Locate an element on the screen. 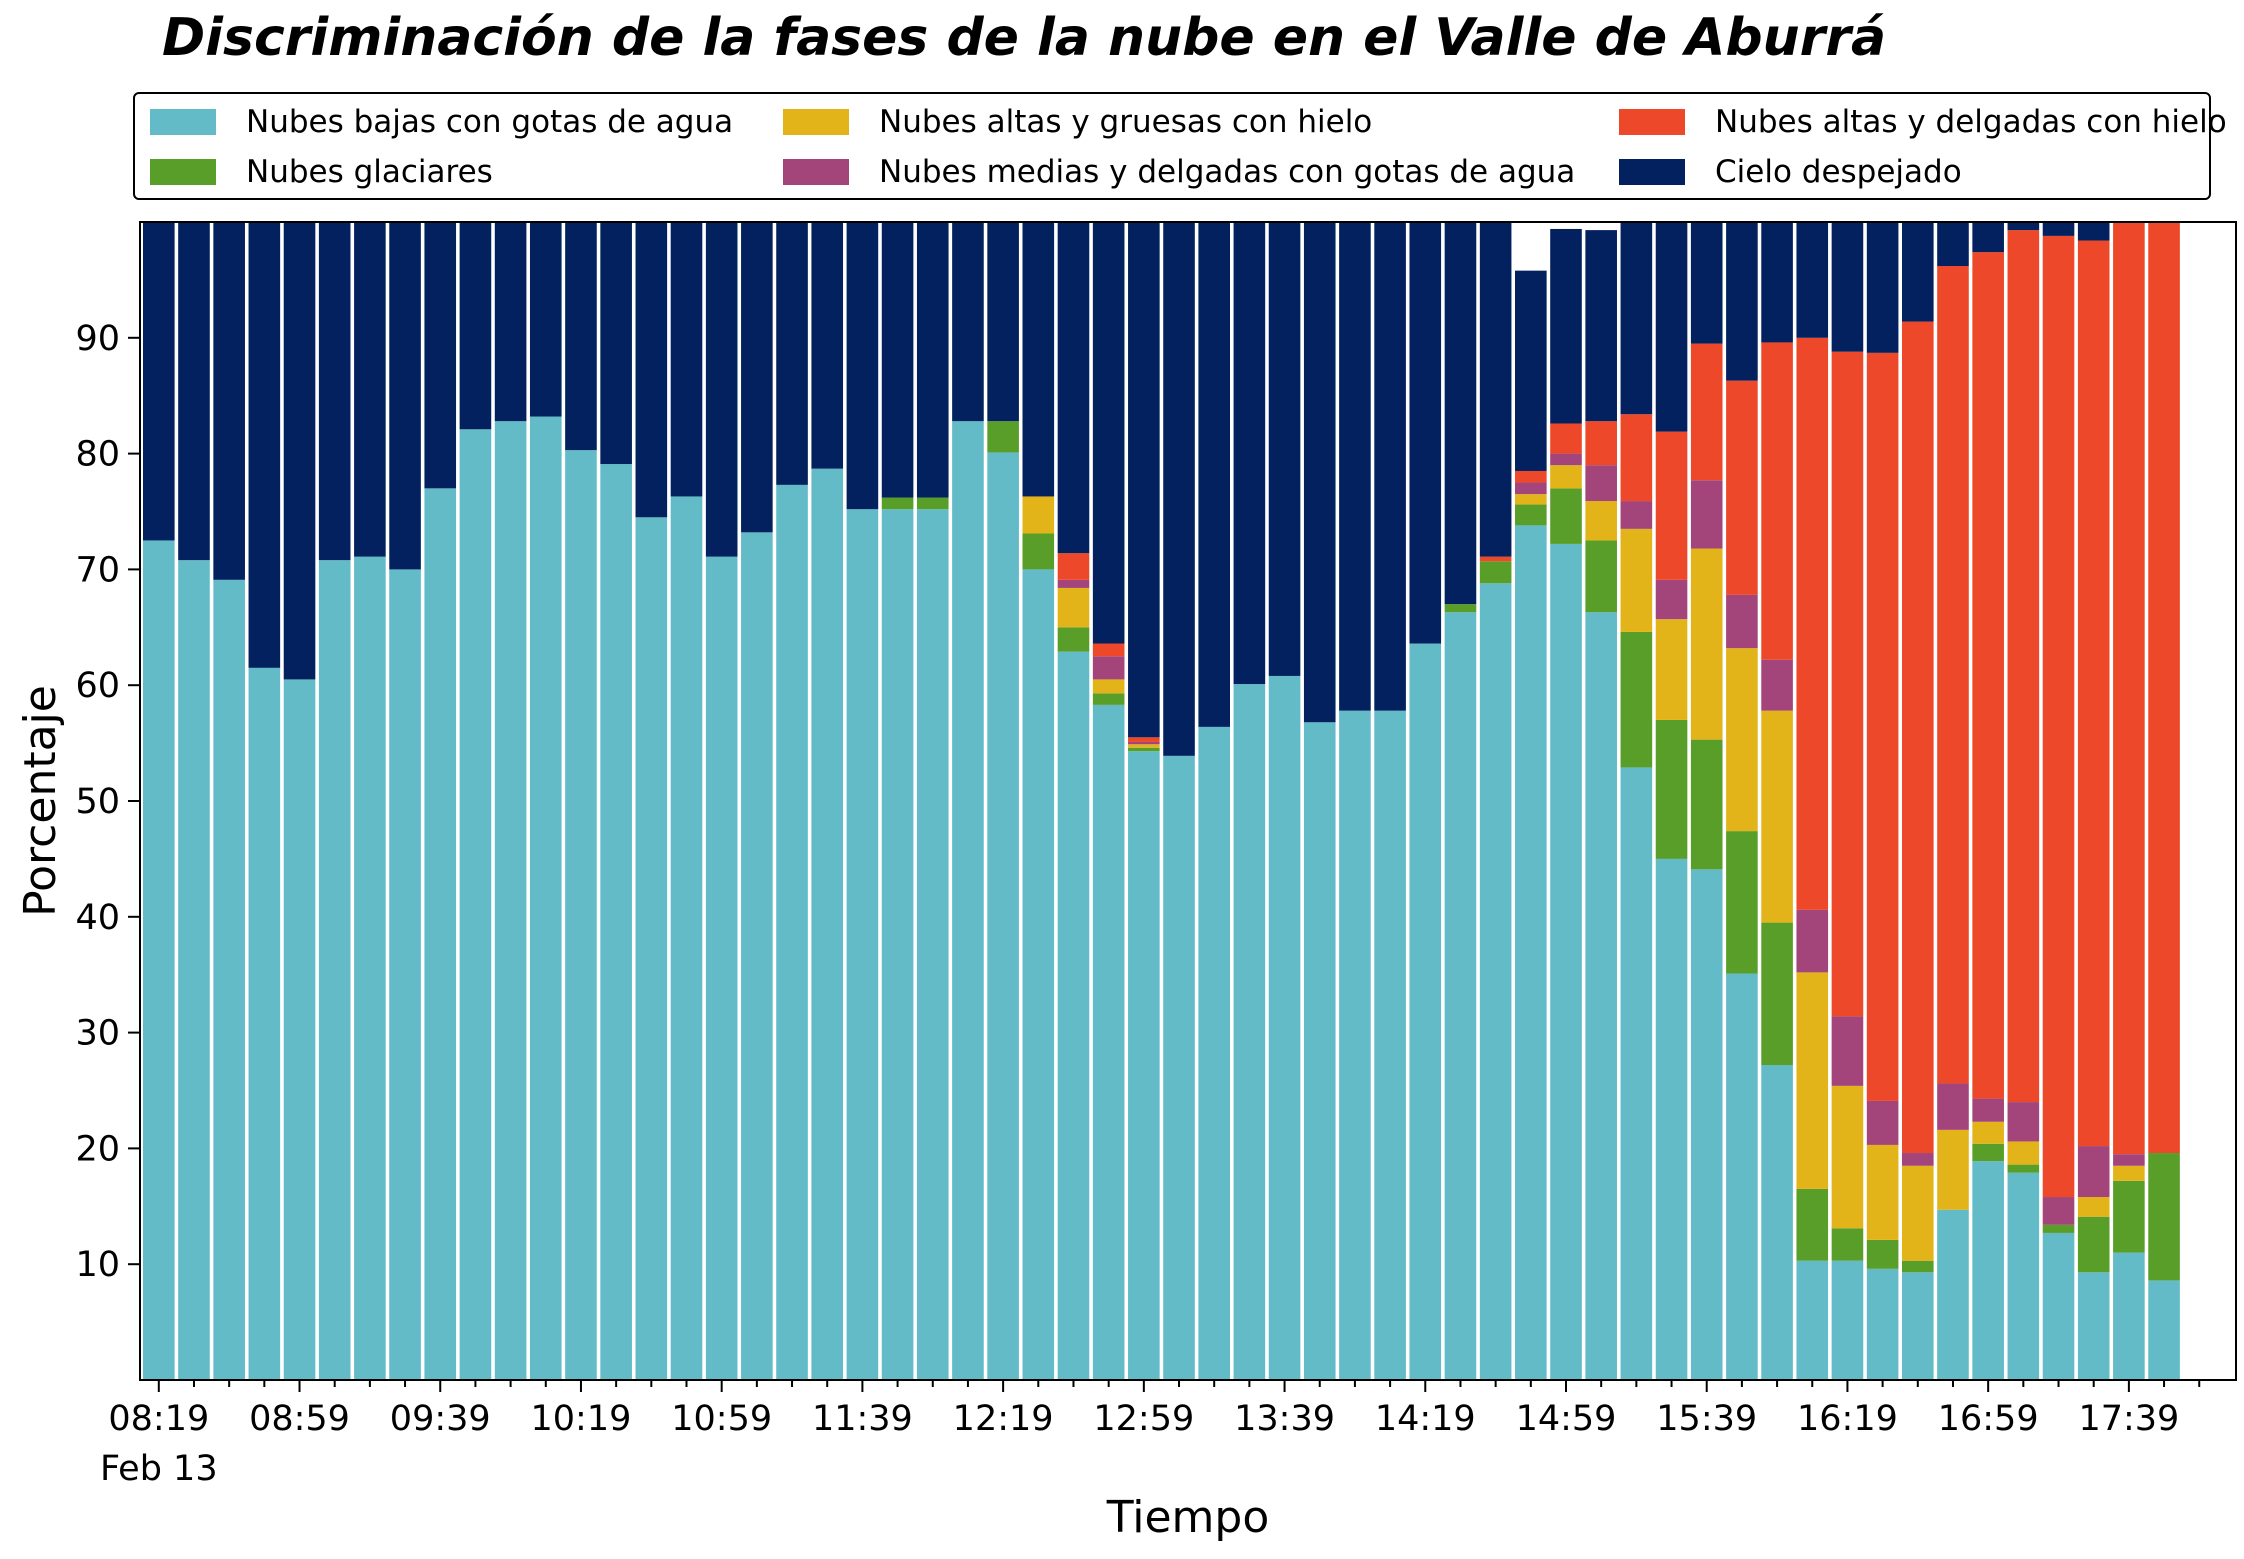 The height and width of the screenshot is (1559, 2244). x-axis-label: Tiempo is located at coordinates (1188, 1517).